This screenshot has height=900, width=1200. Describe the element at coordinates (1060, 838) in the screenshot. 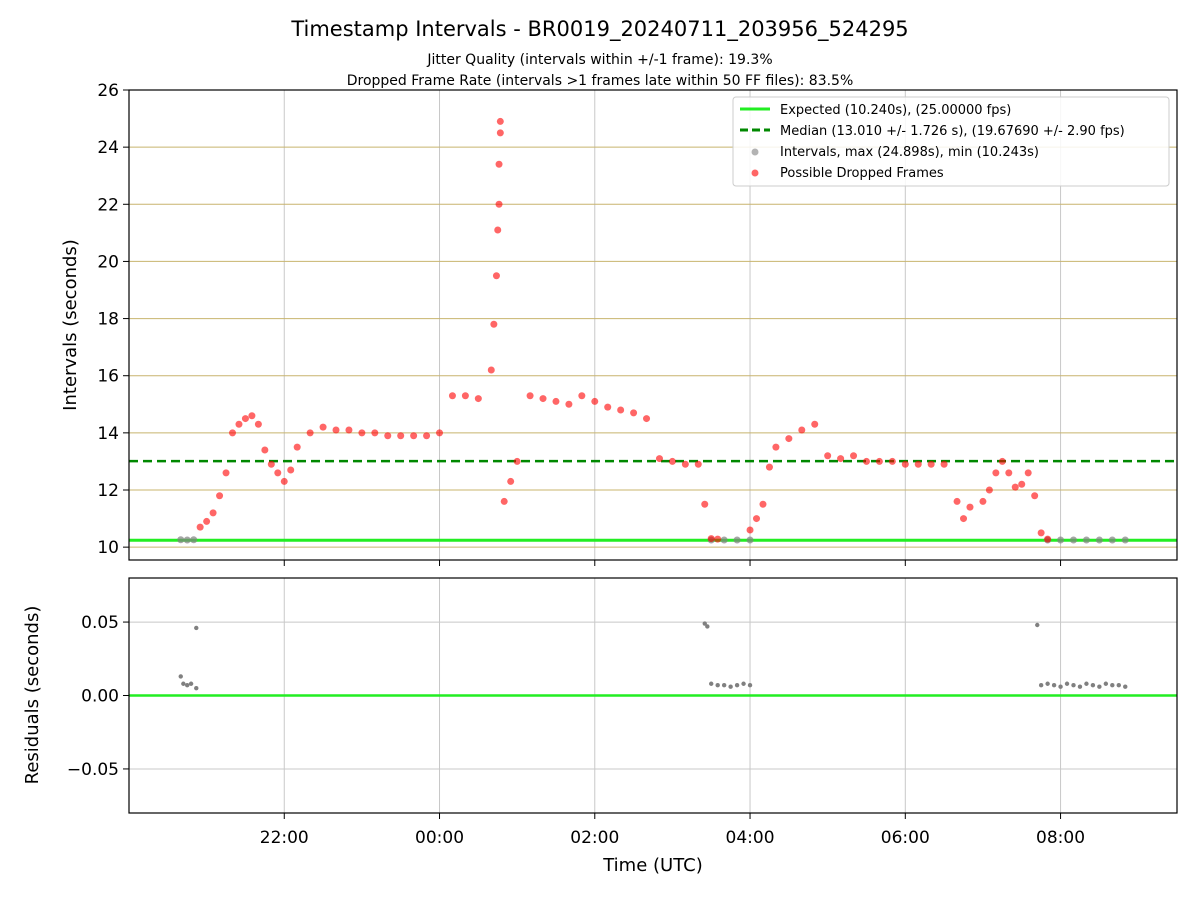

I see `x-tick-label: 08:00` at that location.